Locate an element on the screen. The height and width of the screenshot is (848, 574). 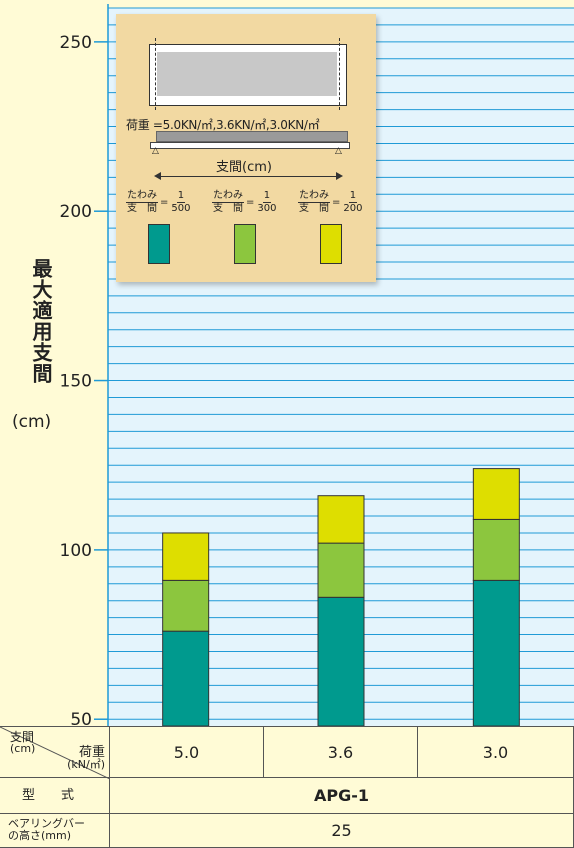
y-tick-label: 200 is located at coordinates (76, 212).